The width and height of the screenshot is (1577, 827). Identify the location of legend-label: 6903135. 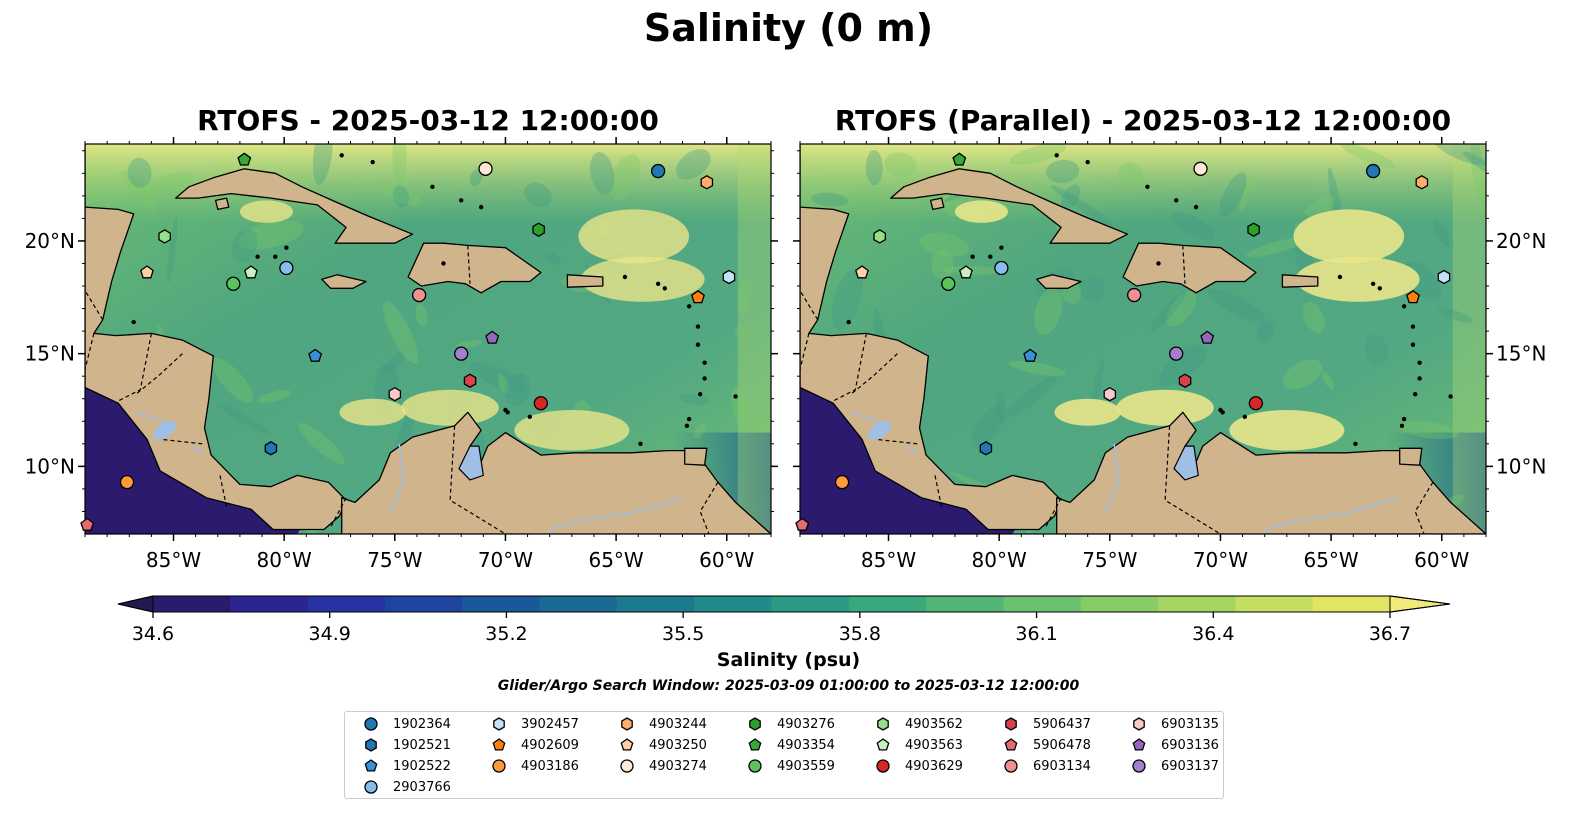
(1190, 724).